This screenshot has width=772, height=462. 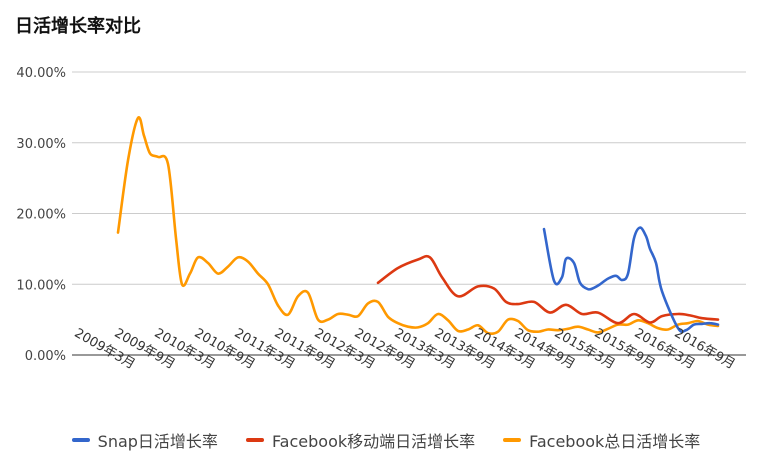 I want to click on legend-label: Facebook总日活增长率, so click(x=615, y=441).